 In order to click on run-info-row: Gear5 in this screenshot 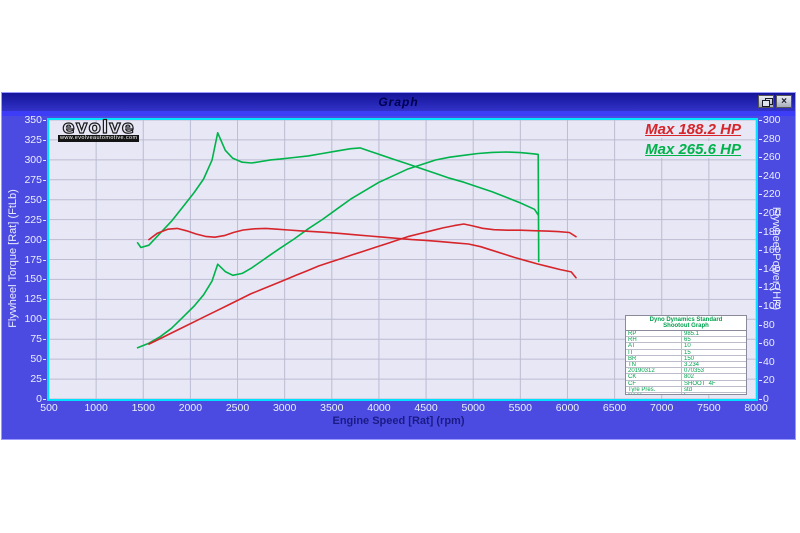, I will do `click(686, 393)`.